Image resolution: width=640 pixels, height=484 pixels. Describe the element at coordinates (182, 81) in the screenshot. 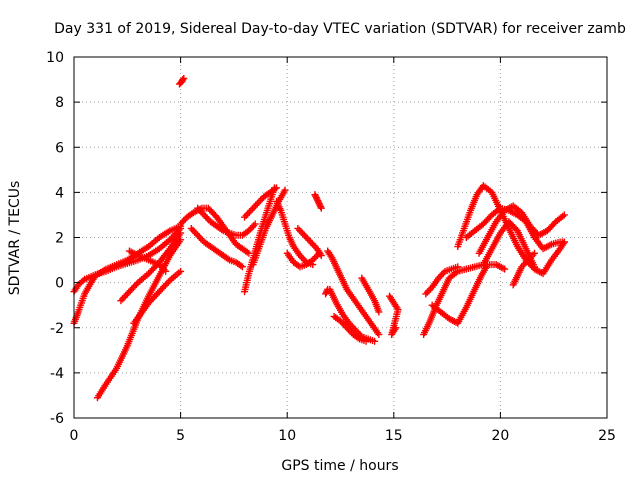

I see `series-outlier` at that location.